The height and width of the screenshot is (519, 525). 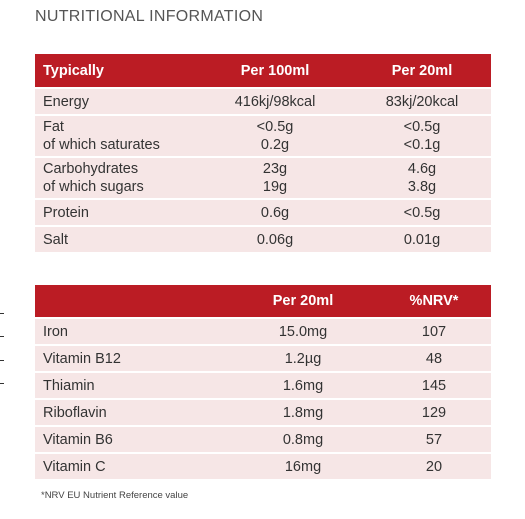 What do you see at coordinates (303, 466) in the screenshot?
I see `value-per-20ml: 16mg` at bounding box center [303, 466].